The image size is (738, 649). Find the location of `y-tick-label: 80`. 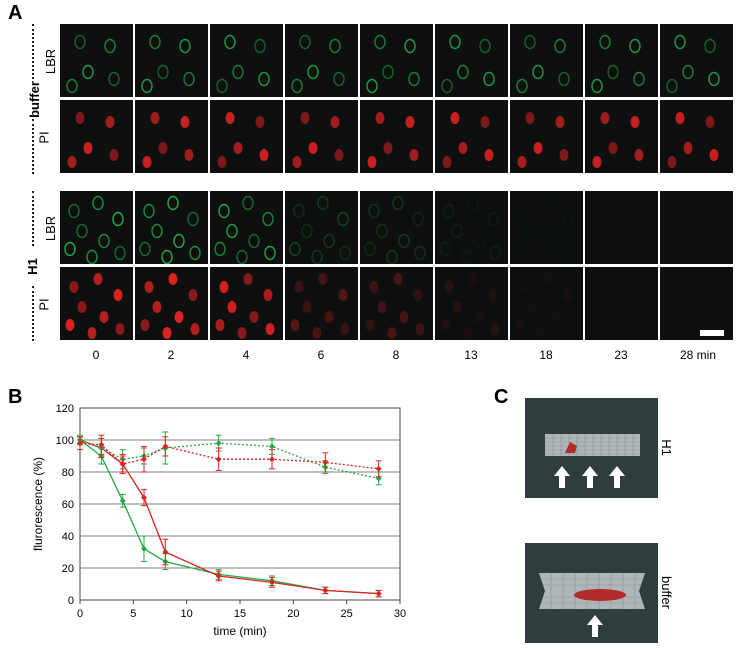

y-tick-label: 80 is located at coordinates (68, 473).